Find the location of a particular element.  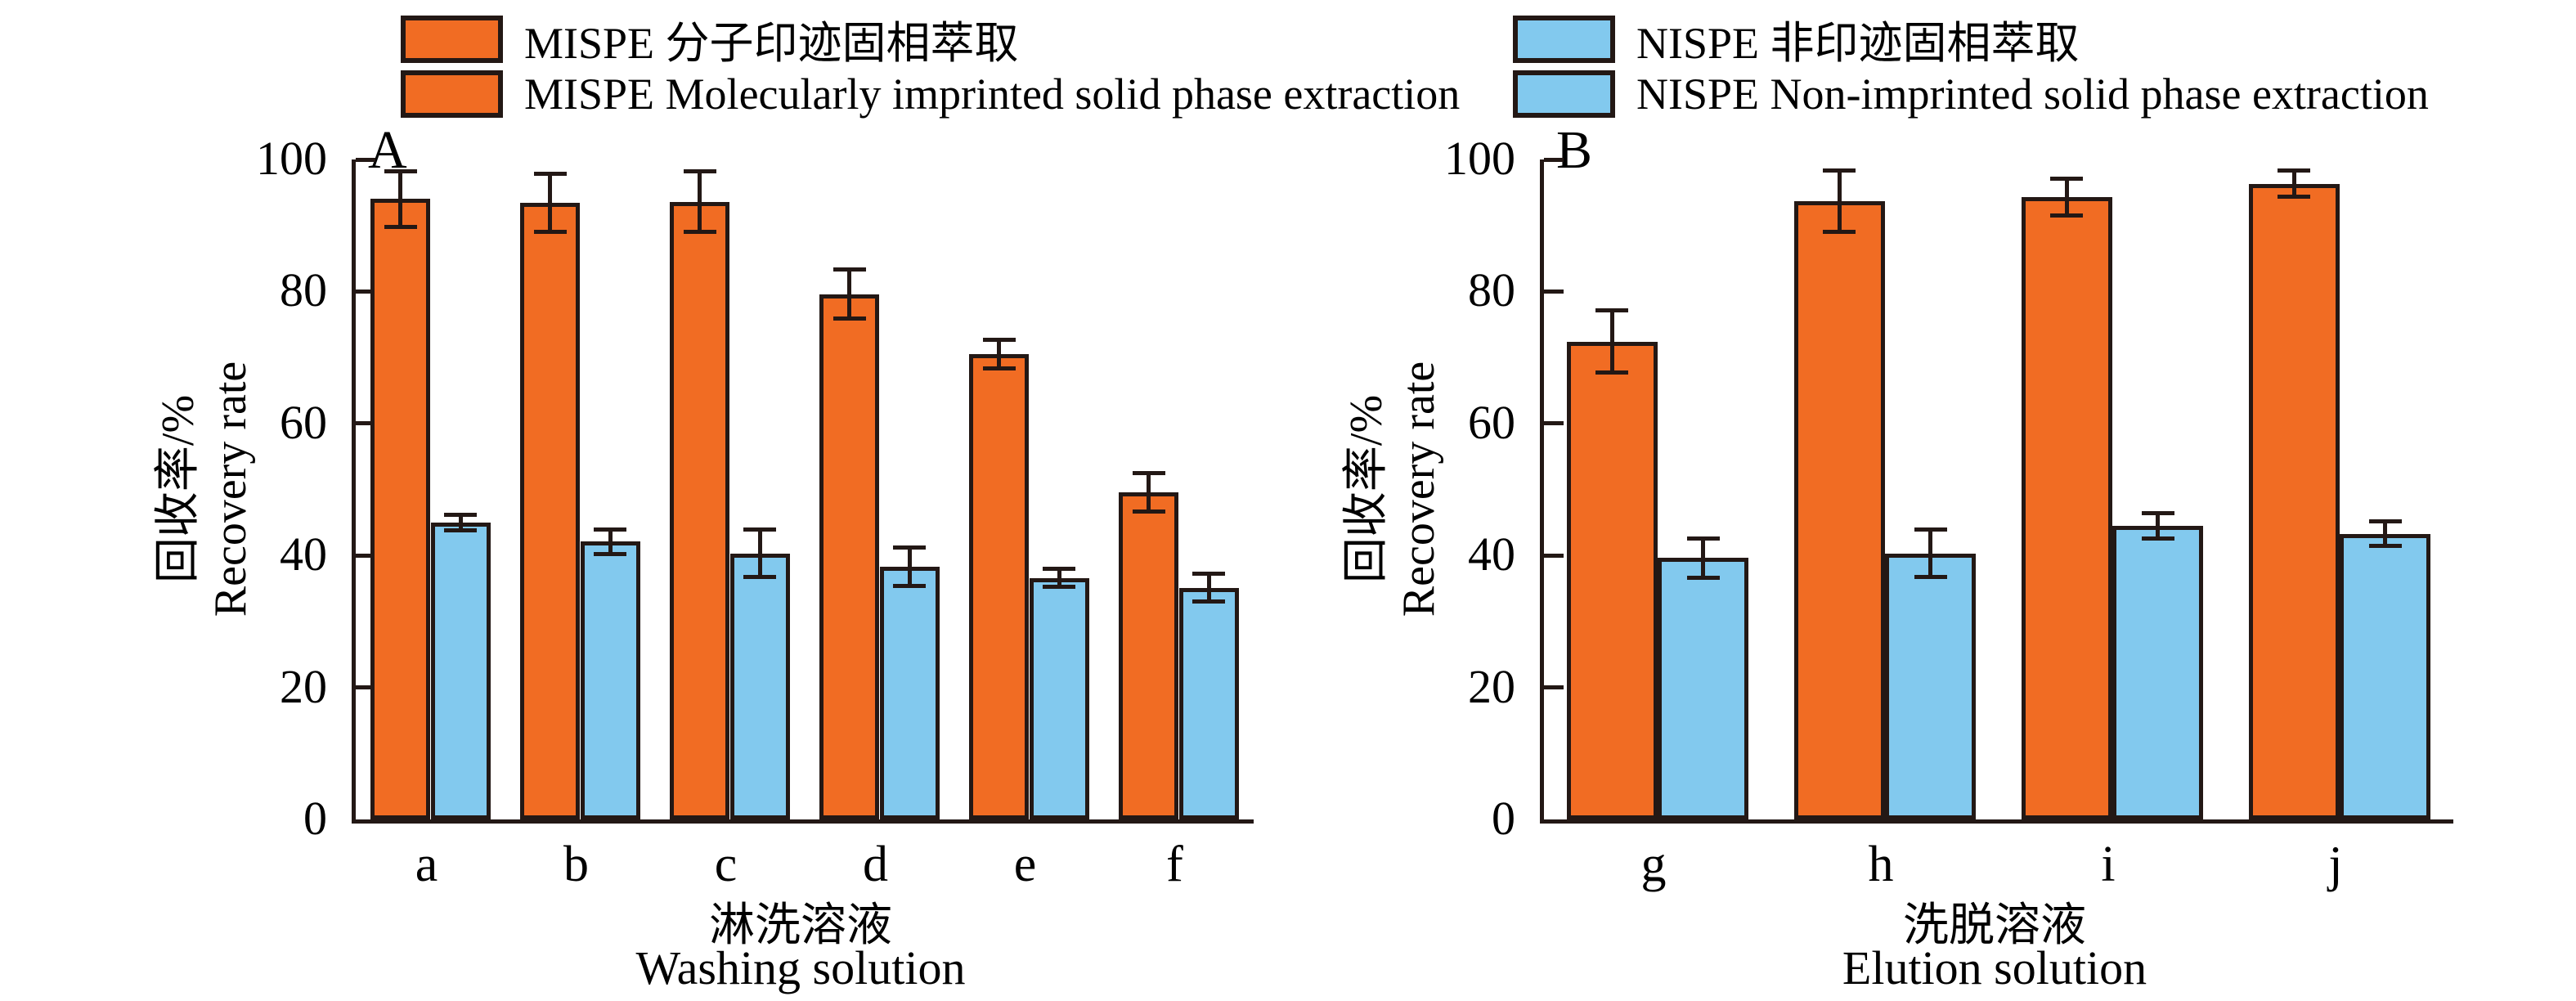

y-axis-tick-label: 20 is located at coordinates (1492, 686).